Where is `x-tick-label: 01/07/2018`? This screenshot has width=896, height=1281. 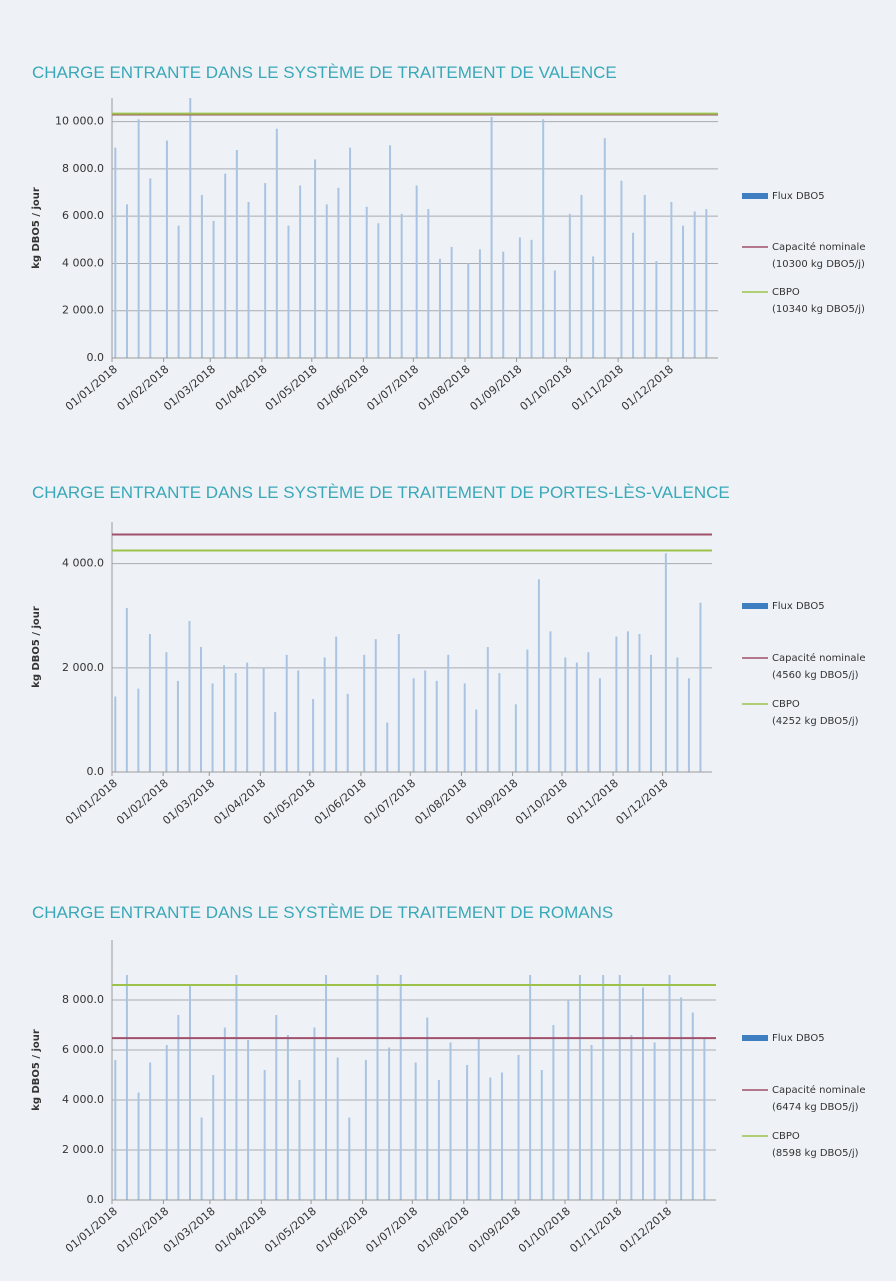 x-tick-label: 01/07/2018 is located at coordinates (391, 1230).